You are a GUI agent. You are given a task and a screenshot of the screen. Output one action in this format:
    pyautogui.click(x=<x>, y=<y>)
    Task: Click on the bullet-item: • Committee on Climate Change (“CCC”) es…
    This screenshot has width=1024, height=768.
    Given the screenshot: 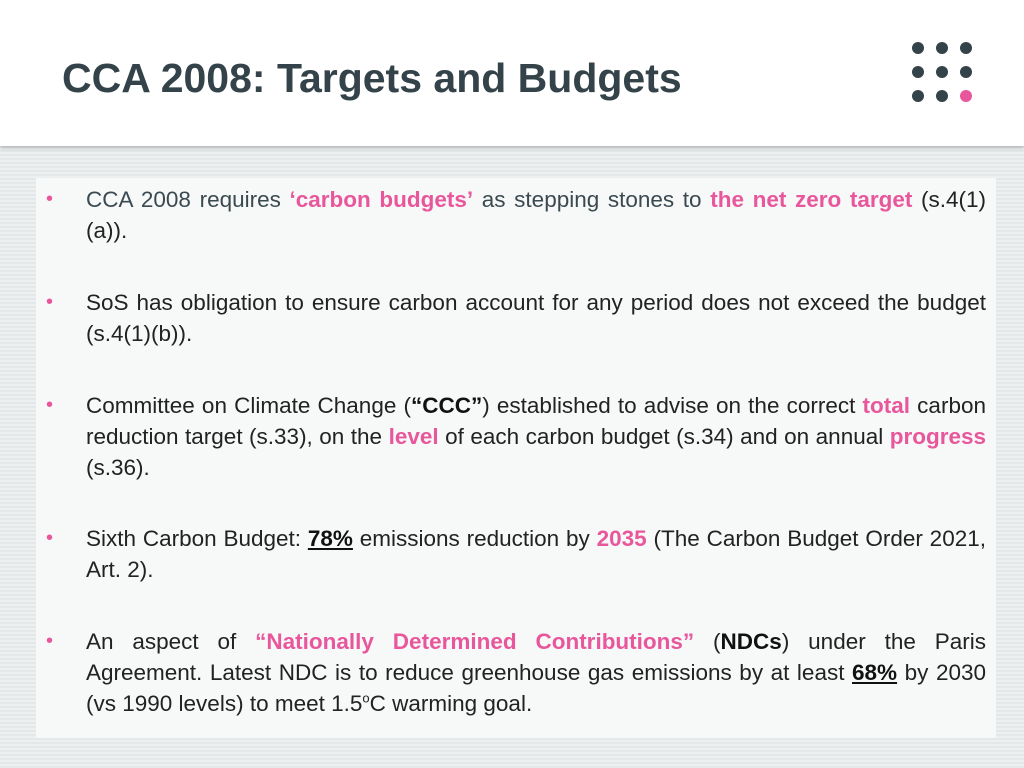 What is the action you would take?
    pyautogui.click(x=516, y=436)
    